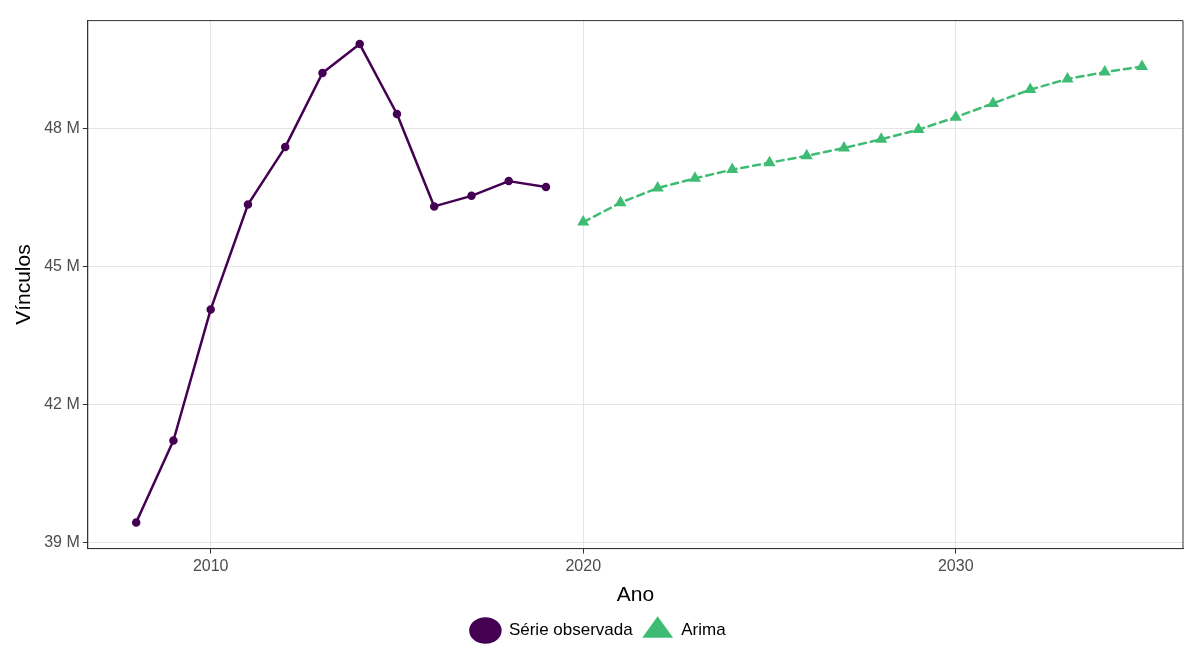 The width and height of the screenshot is (1198, 657). Describe the element at coordinates (955, 565) in the screenshot. I see `x-tick-label: 2030` at that location.